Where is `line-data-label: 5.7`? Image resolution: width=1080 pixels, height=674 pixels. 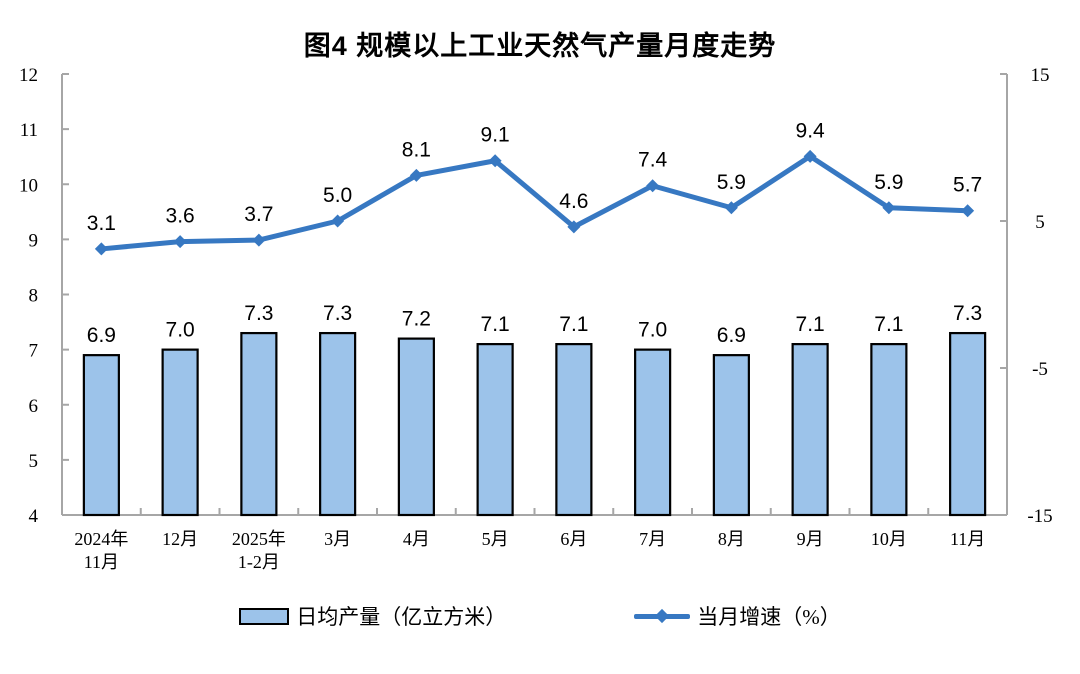 line-data-label: 5.7 is located at coordinates (967, 185).